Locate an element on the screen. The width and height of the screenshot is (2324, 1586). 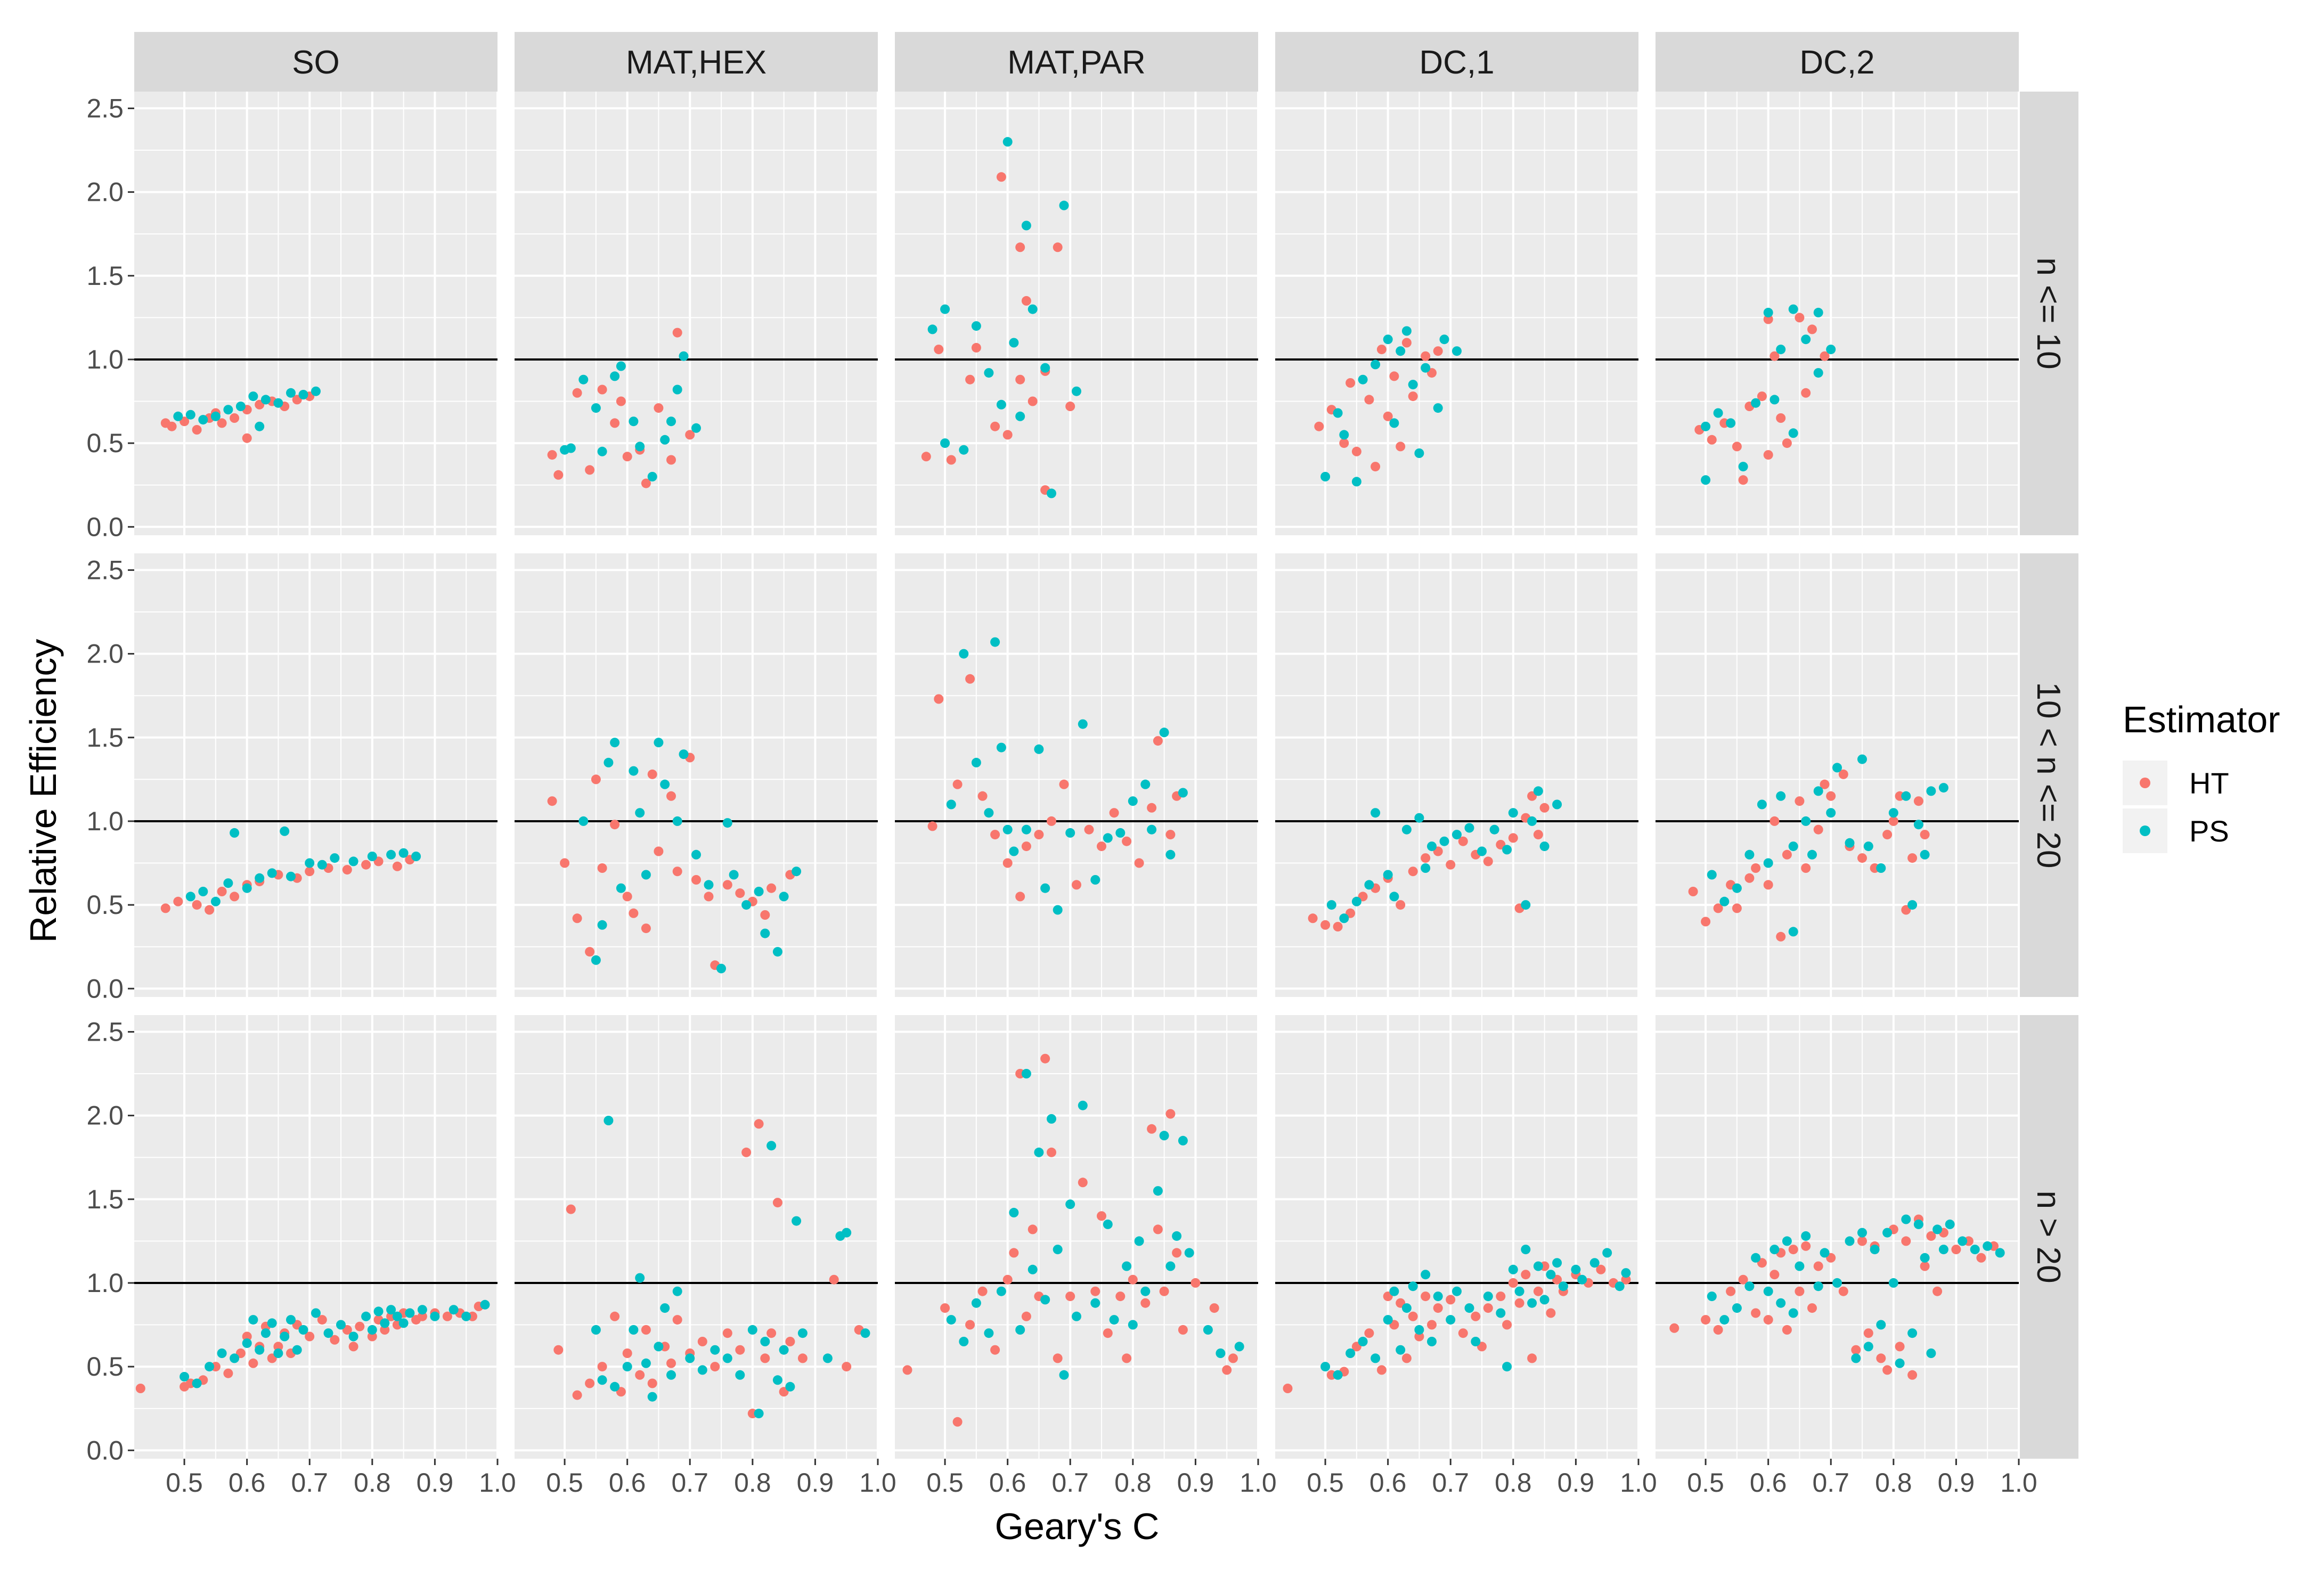
y-tick-label: 2.5 is located at coordinates (105, 1032).